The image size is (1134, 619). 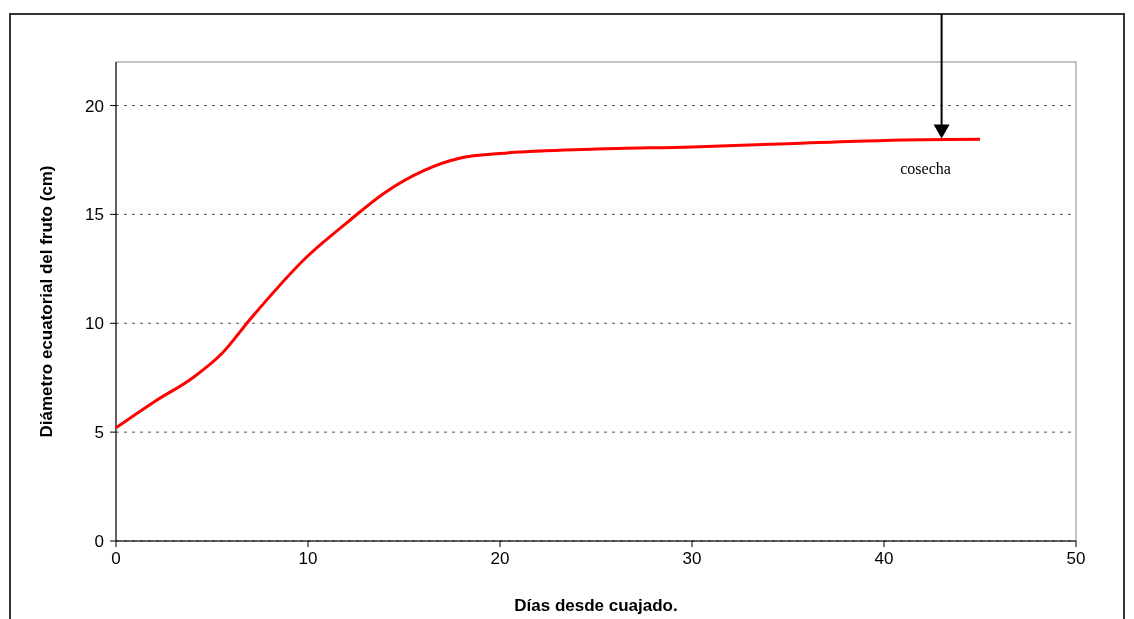 I want to click on x-tick-label: 40, so click(x=884, y=558).